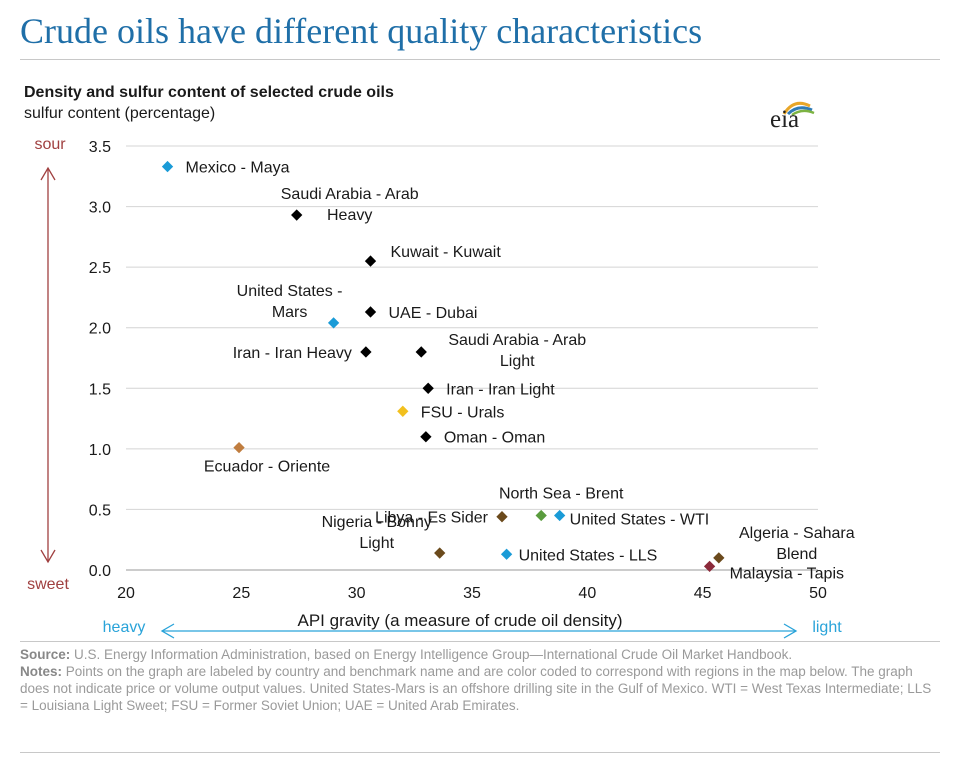 Image resolution: width=954 pixels, height=761 pixels. What do you see at coordinates (290, 302) in the screenshot?
I see `data-label: United States -Mars` at bounding box center [290, 302].